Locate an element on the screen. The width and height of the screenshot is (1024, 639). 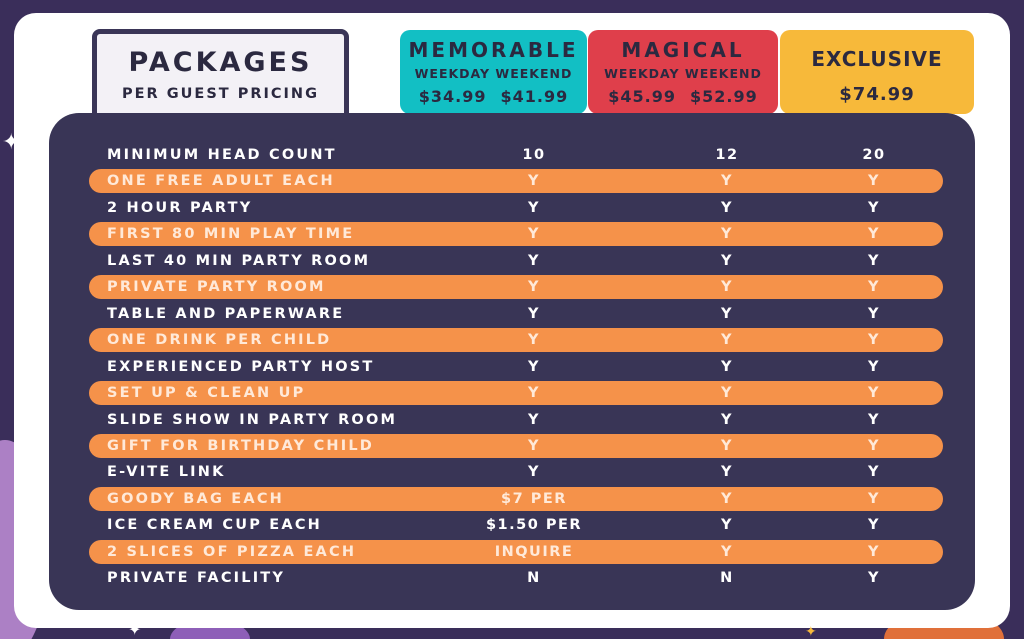
weekday-price: $45.99 is located at coordinates (642, 96).